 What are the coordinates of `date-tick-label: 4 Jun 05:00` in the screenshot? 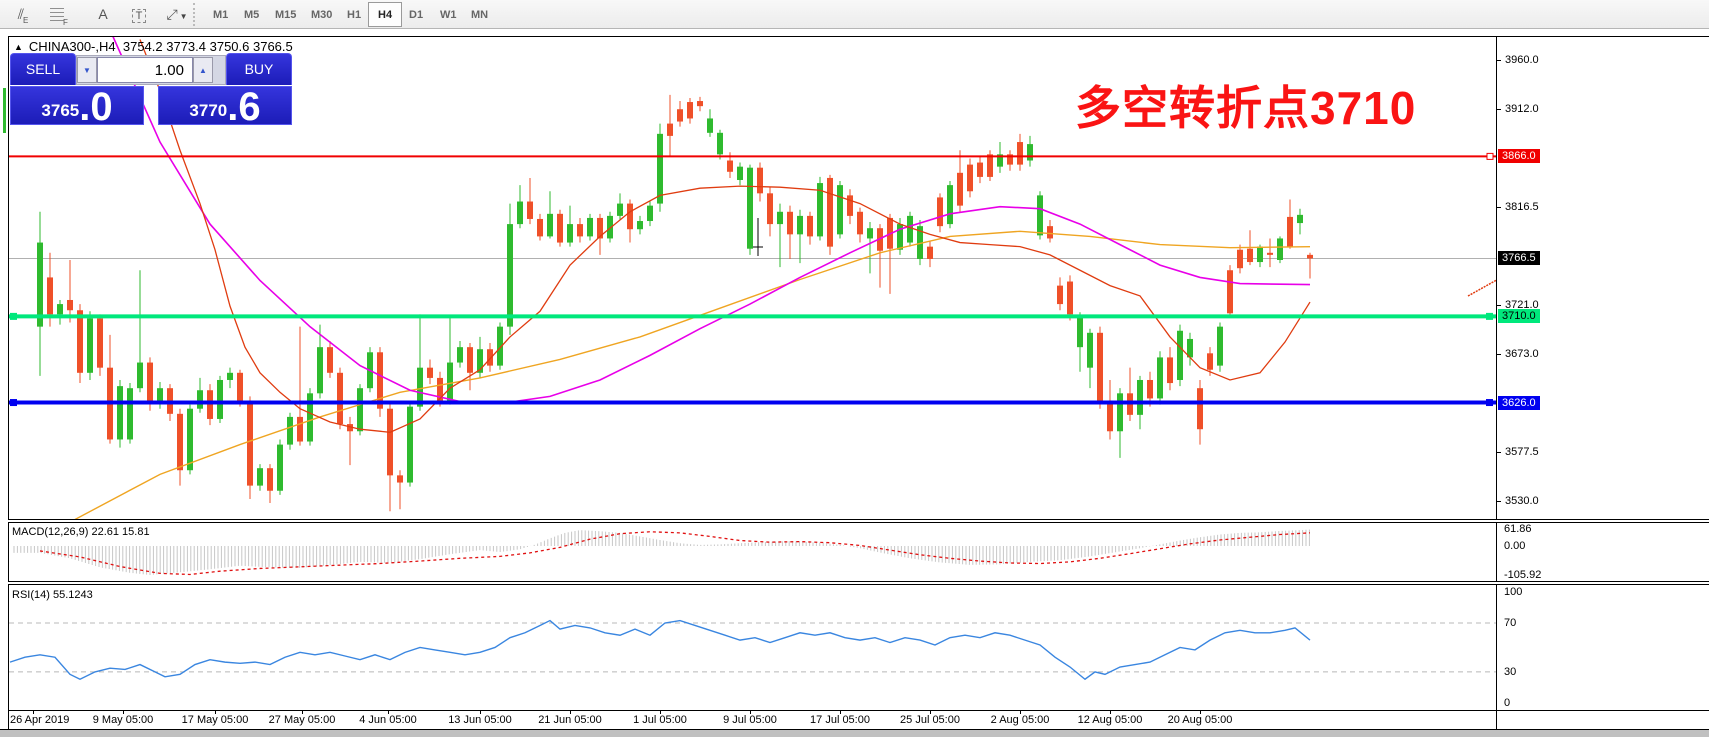 It's located at (388, 720).